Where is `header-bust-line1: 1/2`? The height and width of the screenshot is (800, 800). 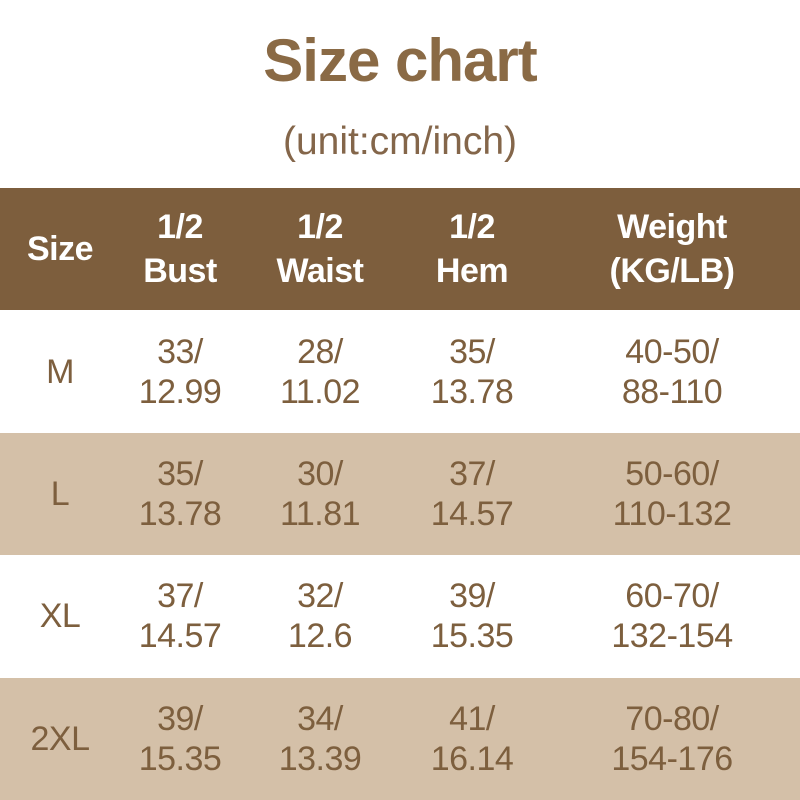 header-bust-line1: 1/2 is located at coordinates (180, 227).